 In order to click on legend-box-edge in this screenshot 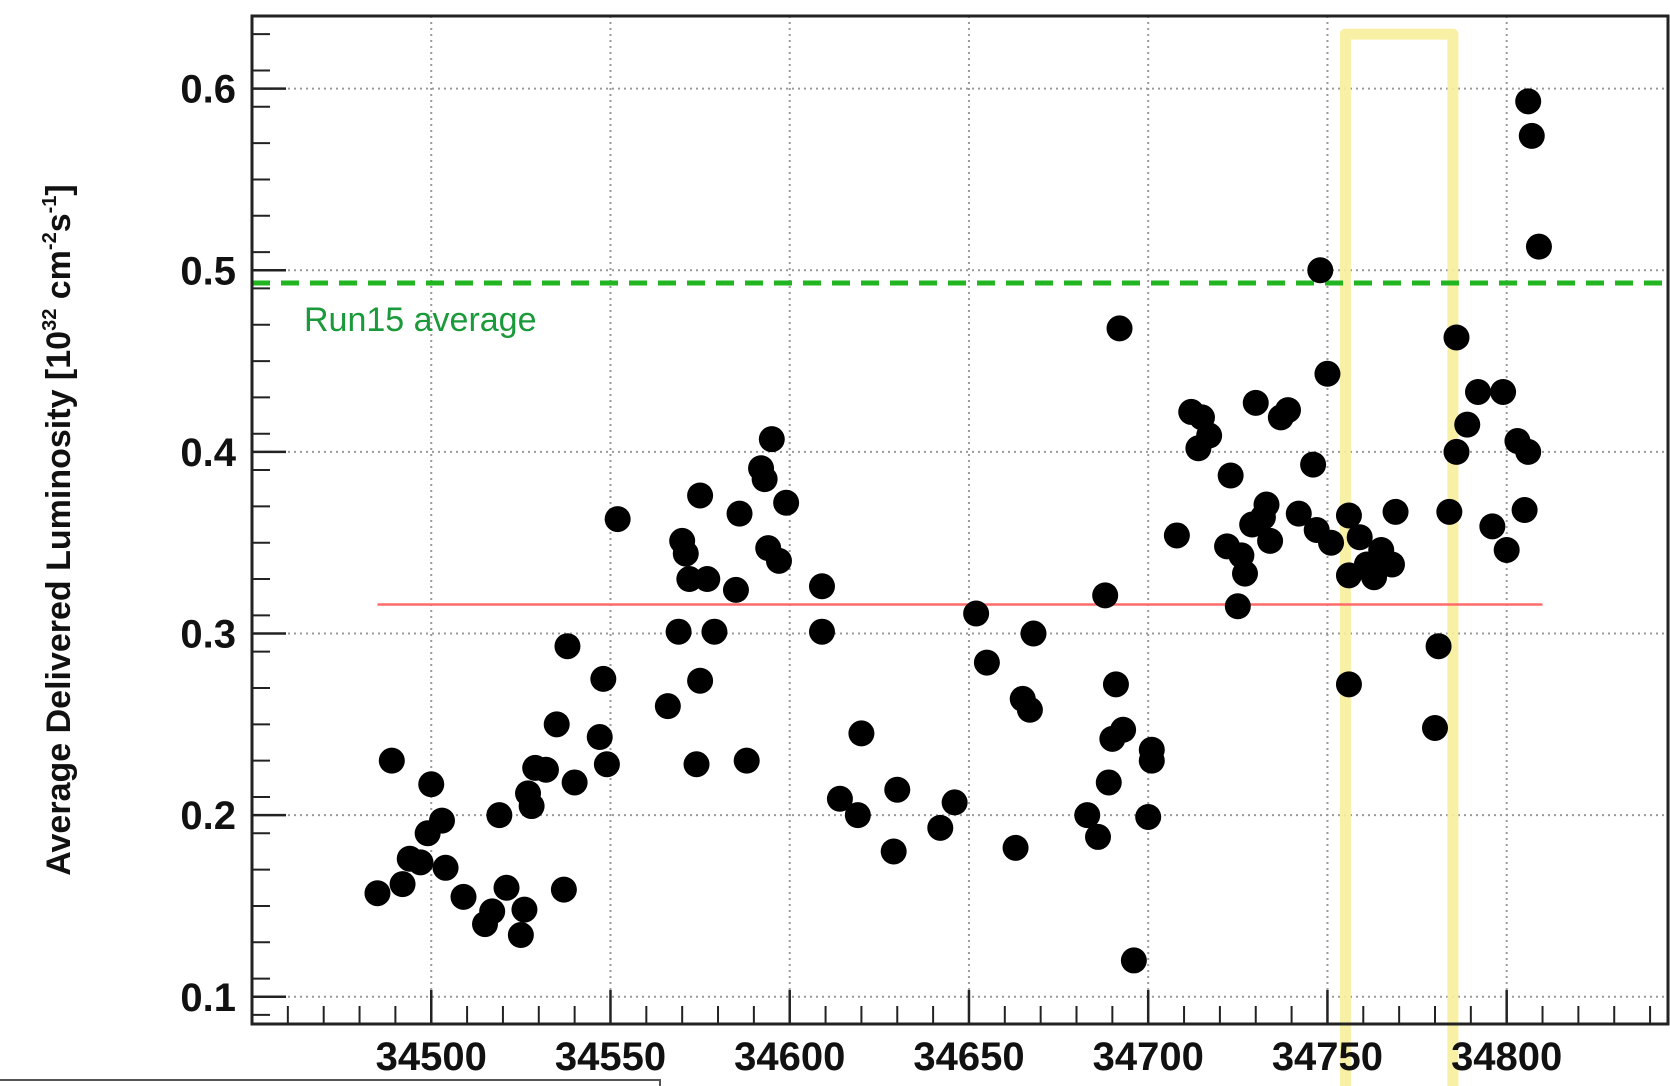, I will do `click(330, 1082)`.